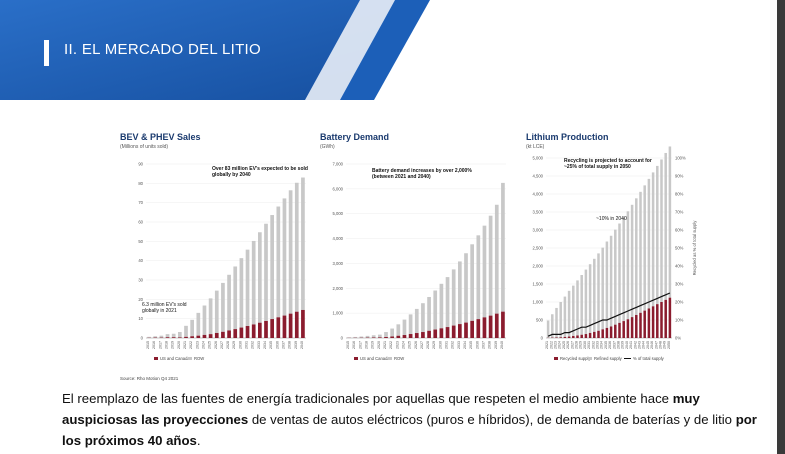  I want to click on y2-tick-label: 90%, so click(679, 176).